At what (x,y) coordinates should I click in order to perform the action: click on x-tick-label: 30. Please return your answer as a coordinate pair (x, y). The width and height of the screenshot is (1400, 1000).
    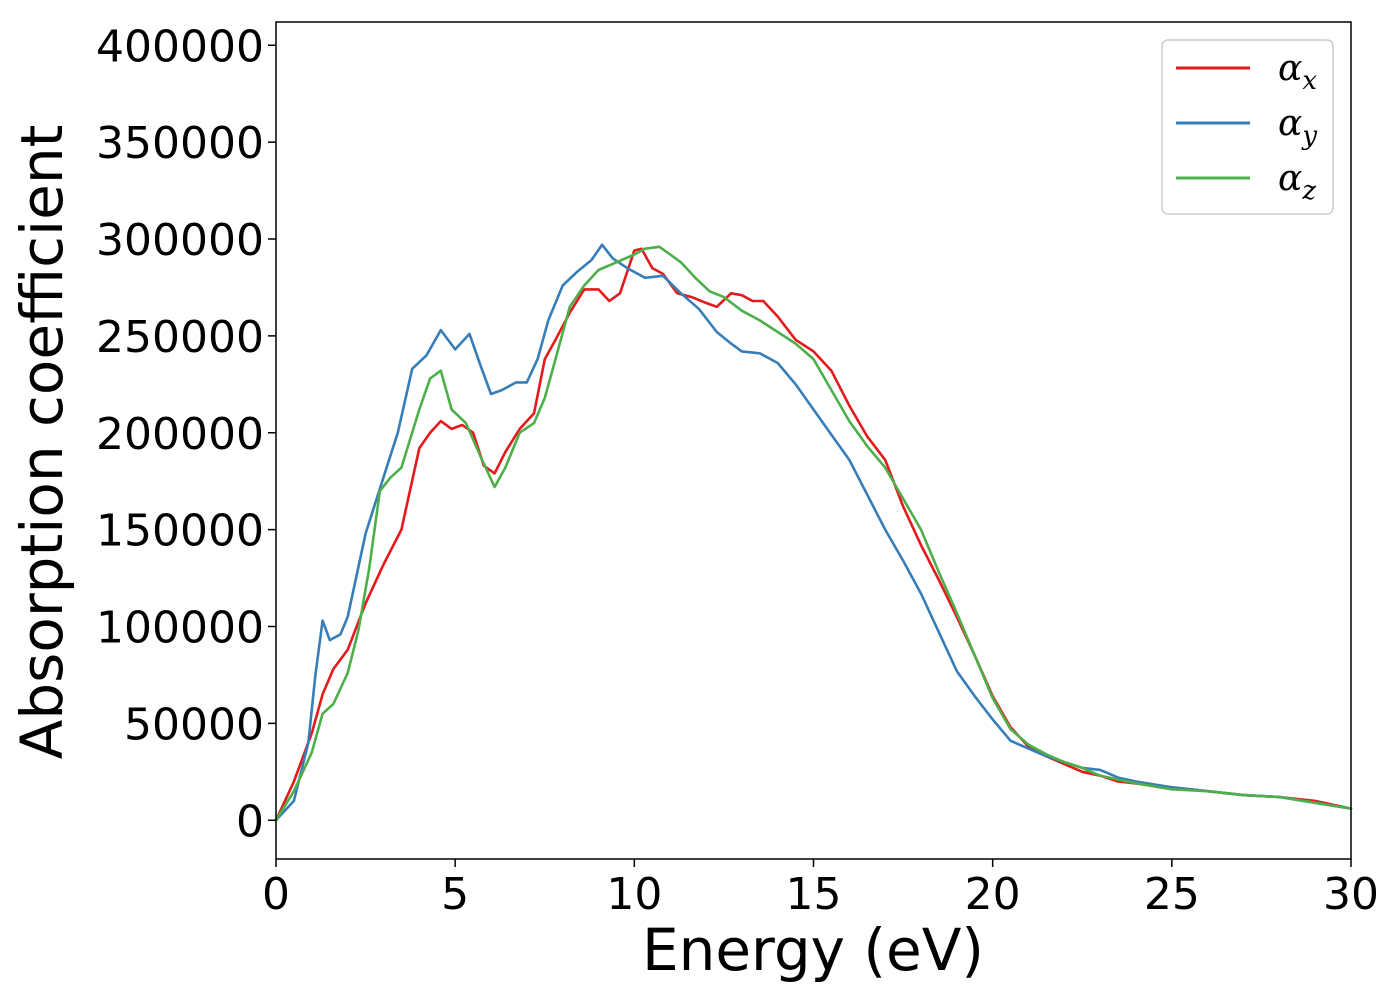
    Looking at the image, I should click on (1351, 894).